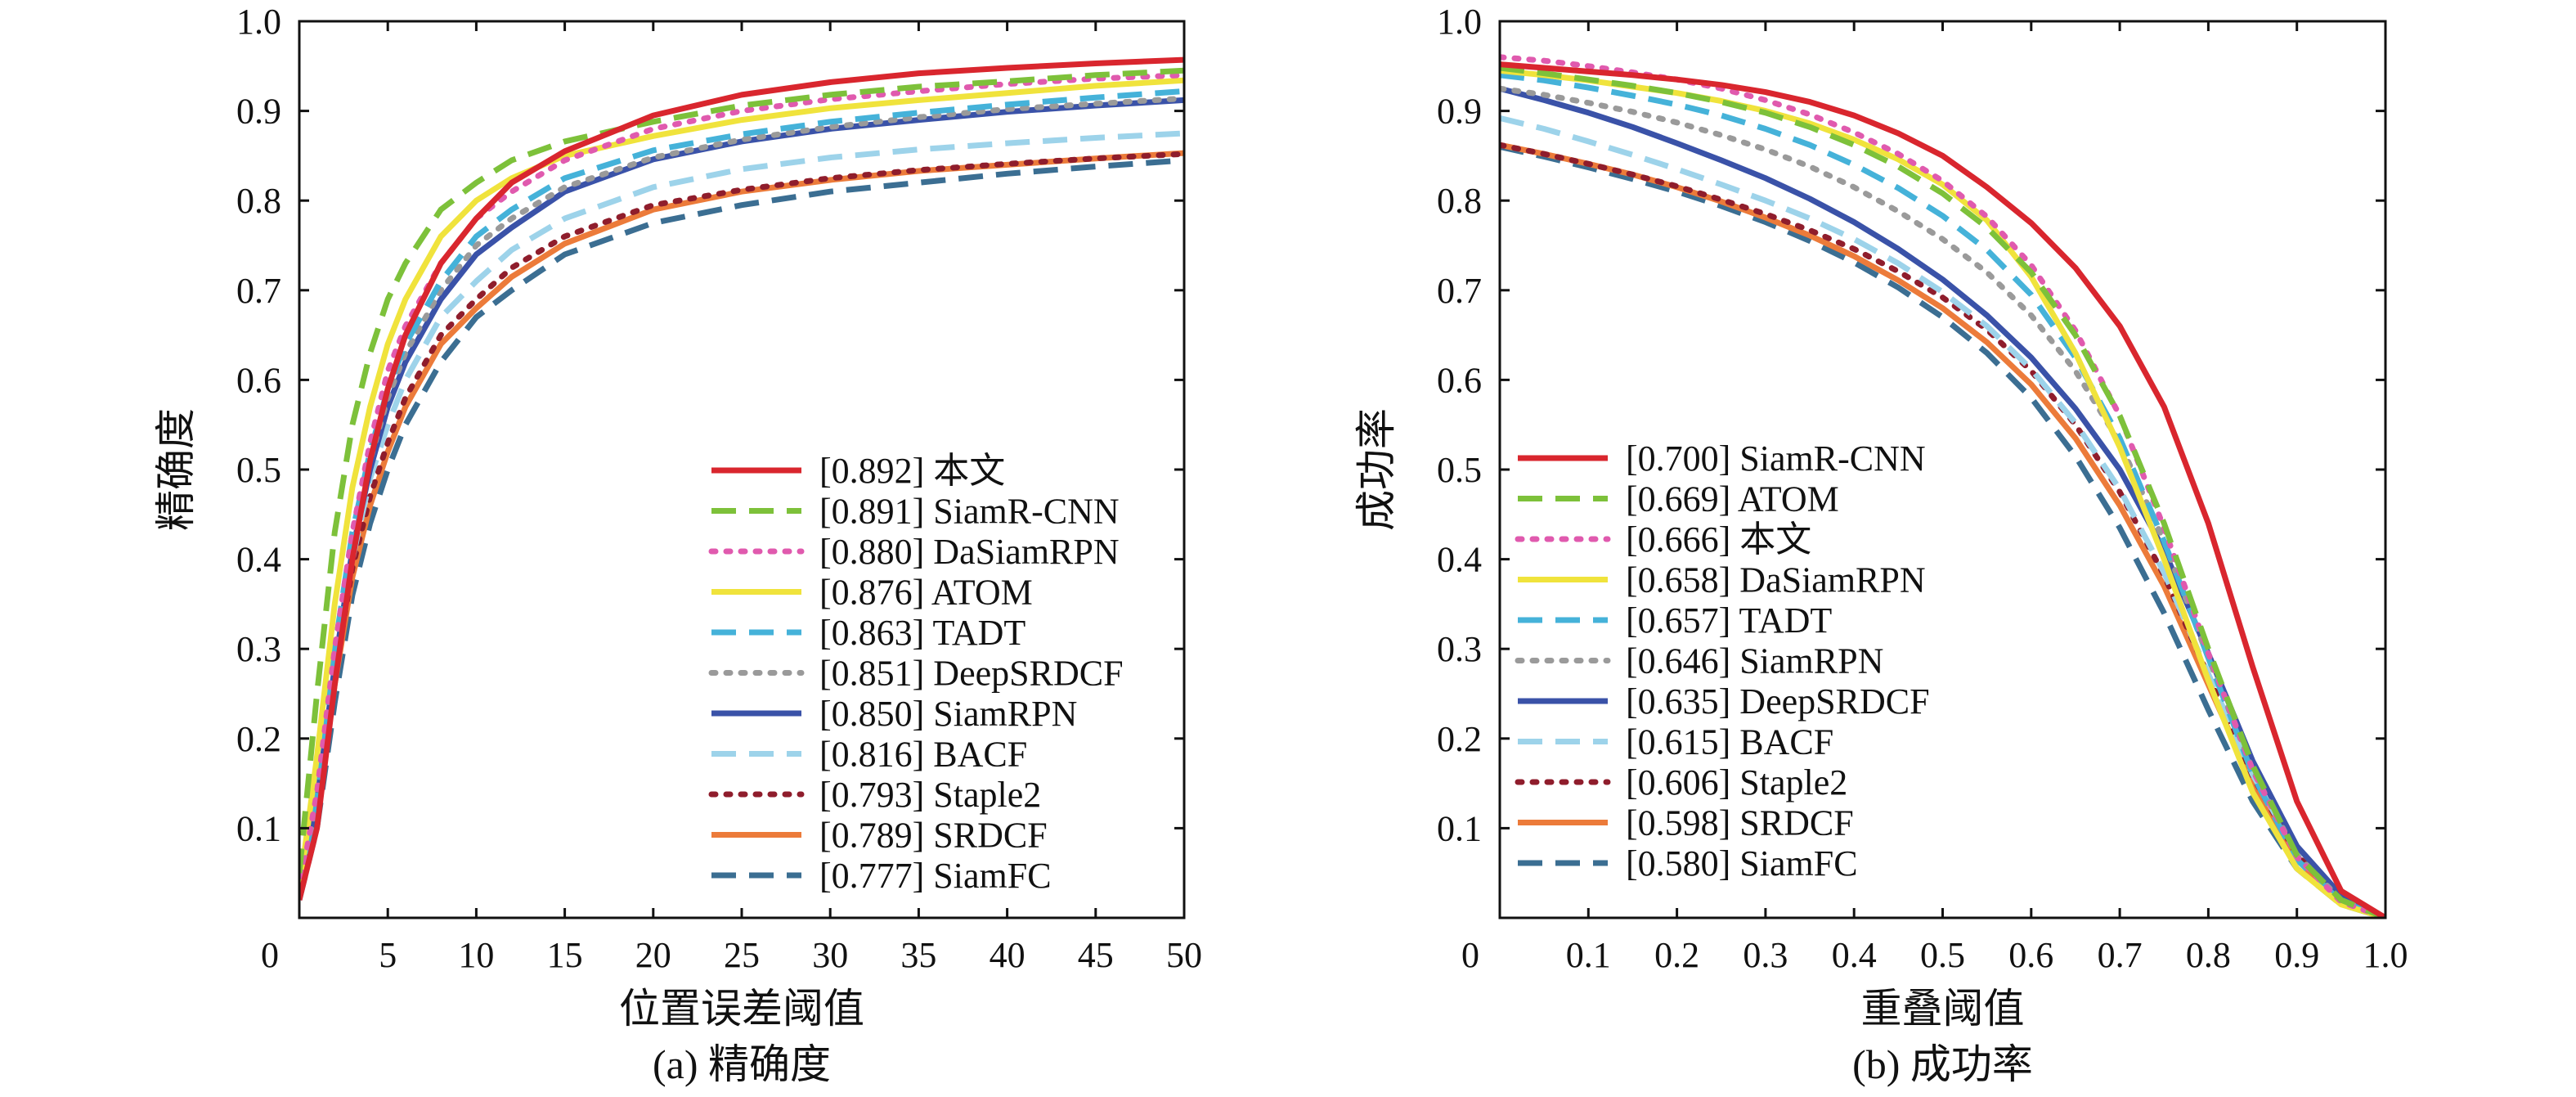  What do you see at coordinates (1778, 701) in the screenshot?
I see `success-legend-label: [0.635] DeepSRDCF` at bounding box center [1778, 701].